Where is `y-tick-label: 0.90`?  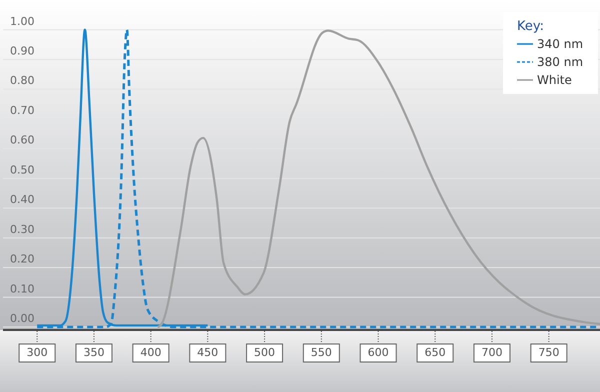
y-tick-label: 0.90 is located at coordinates (22, 51).